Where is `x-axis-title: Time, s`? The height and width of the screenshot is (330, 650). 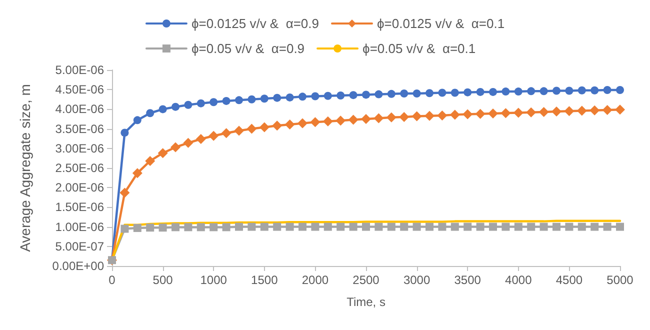
x-axis-title: Time, s is located at coordinates (366, 302).